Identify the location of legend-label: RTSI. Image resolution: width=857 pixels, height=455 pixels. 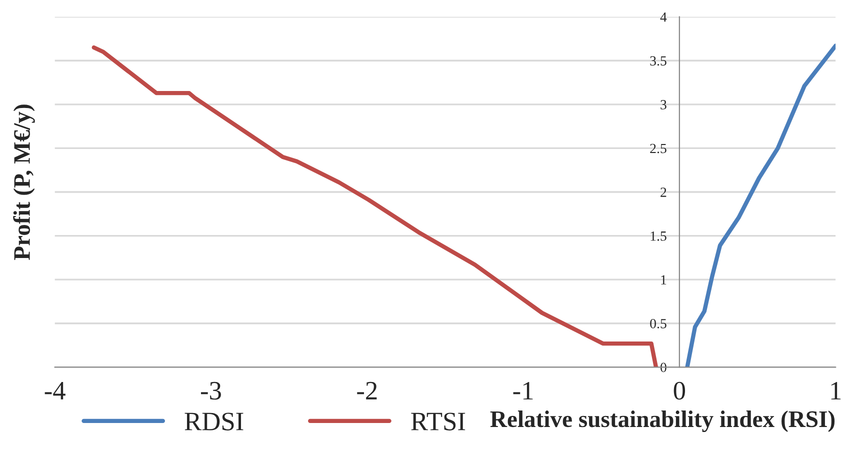
(438, 421).